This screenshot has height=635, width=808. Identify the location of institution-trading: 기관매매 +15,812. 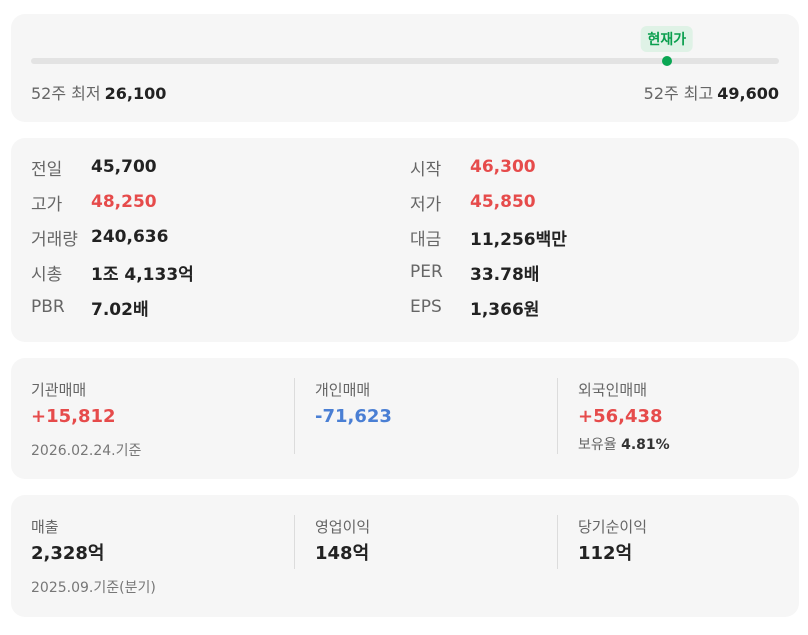
(162, 416).